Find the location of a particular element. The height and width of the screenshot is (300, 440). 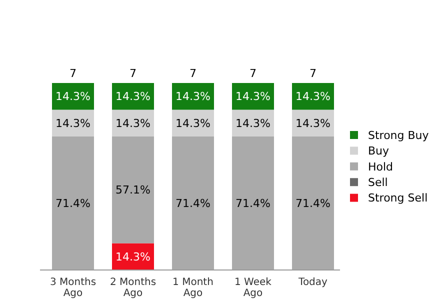

x-tick-label: Today is located at coordinates (313, 282).